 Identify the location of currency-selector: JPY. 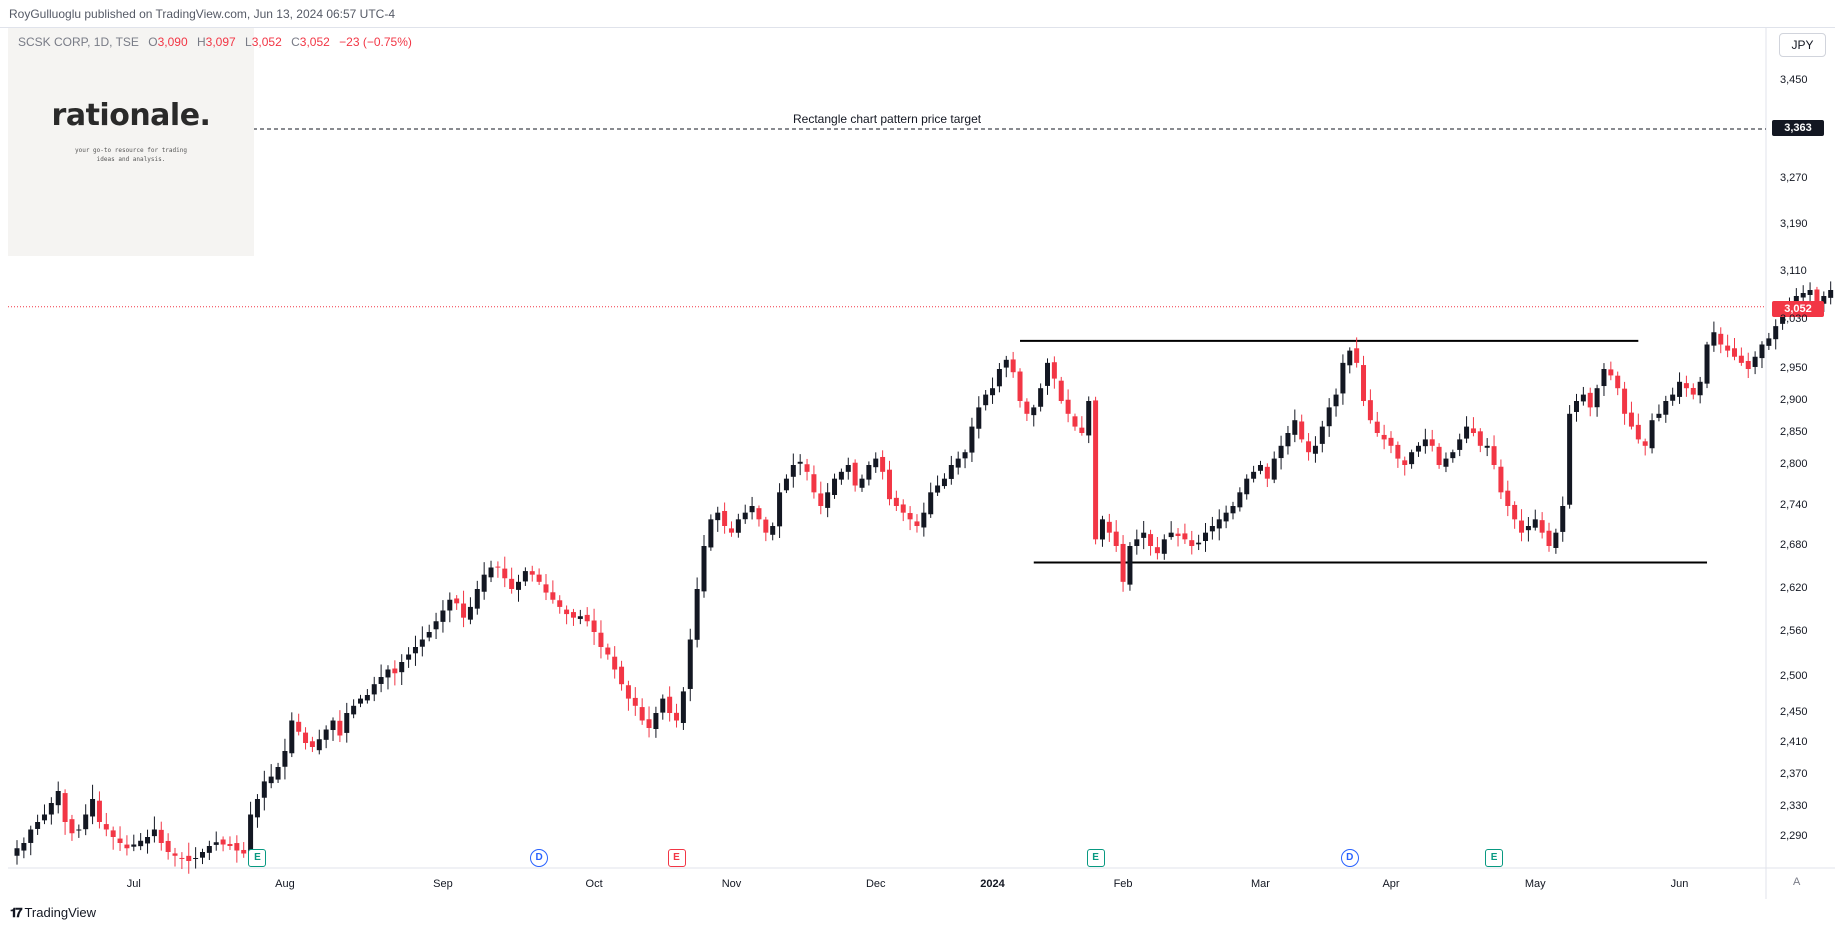
(1802, 45).